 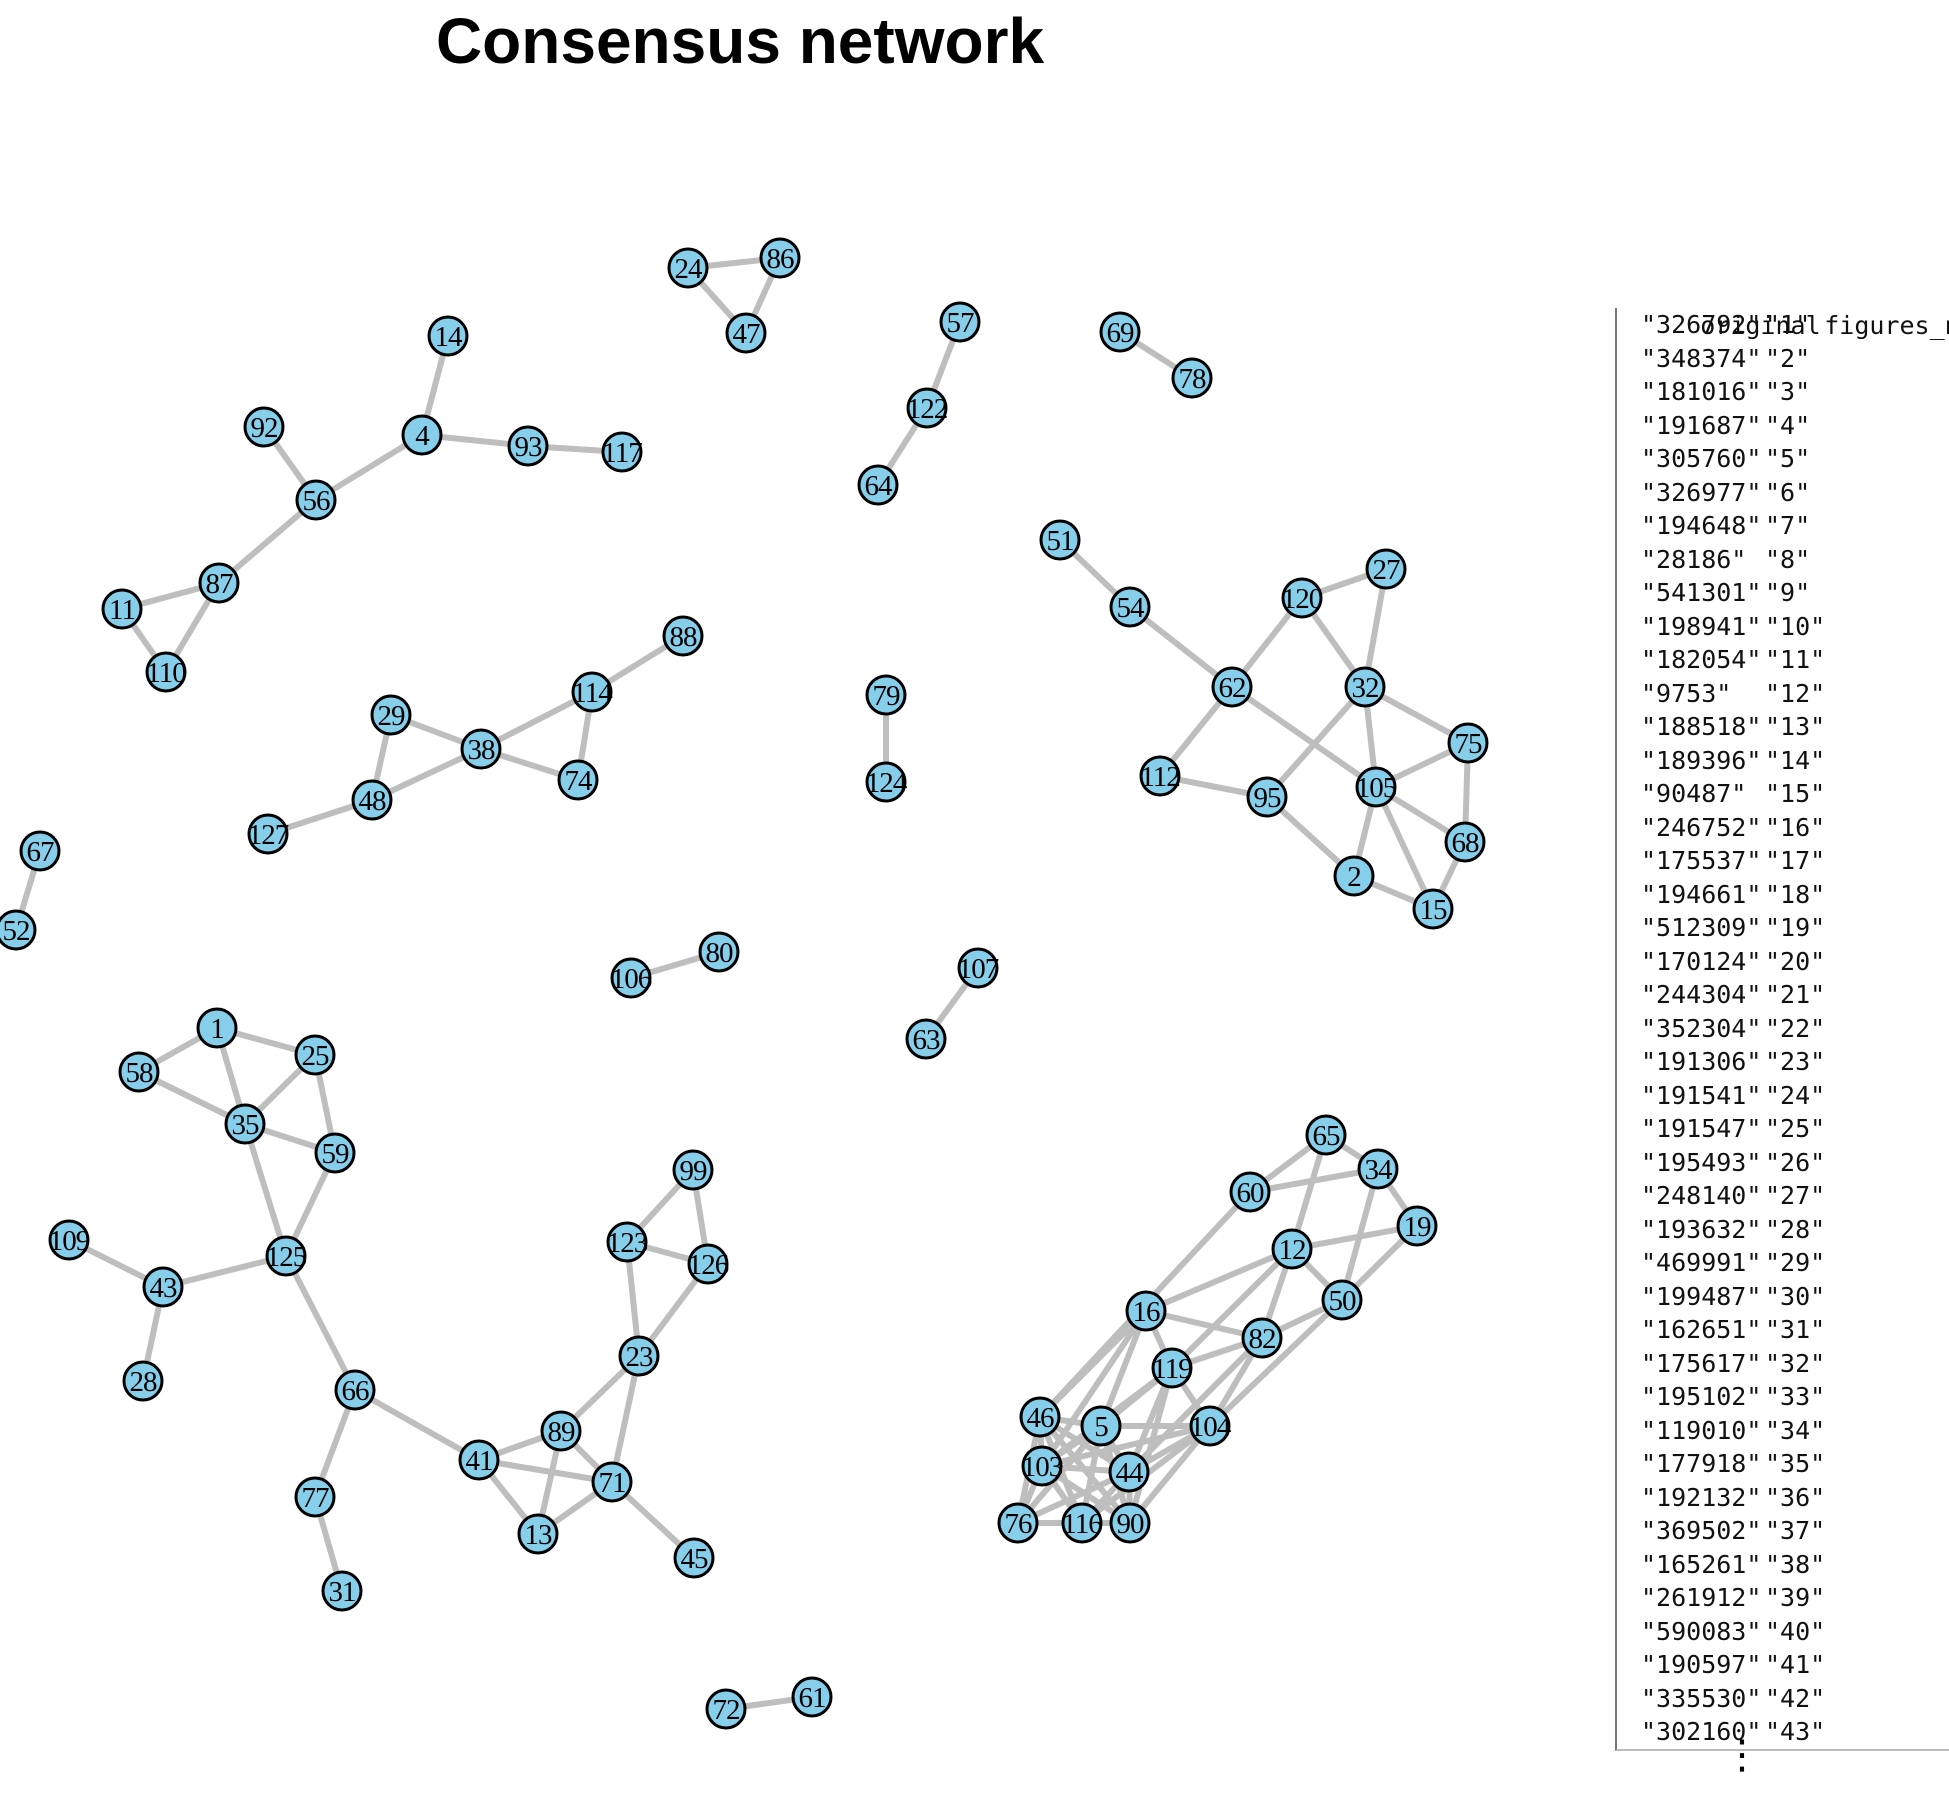 What do you see at coordinates (1795, 1564) in the screenshot?
I see `figure-name-cell: "38"` at bounding box center [1795, 1564].